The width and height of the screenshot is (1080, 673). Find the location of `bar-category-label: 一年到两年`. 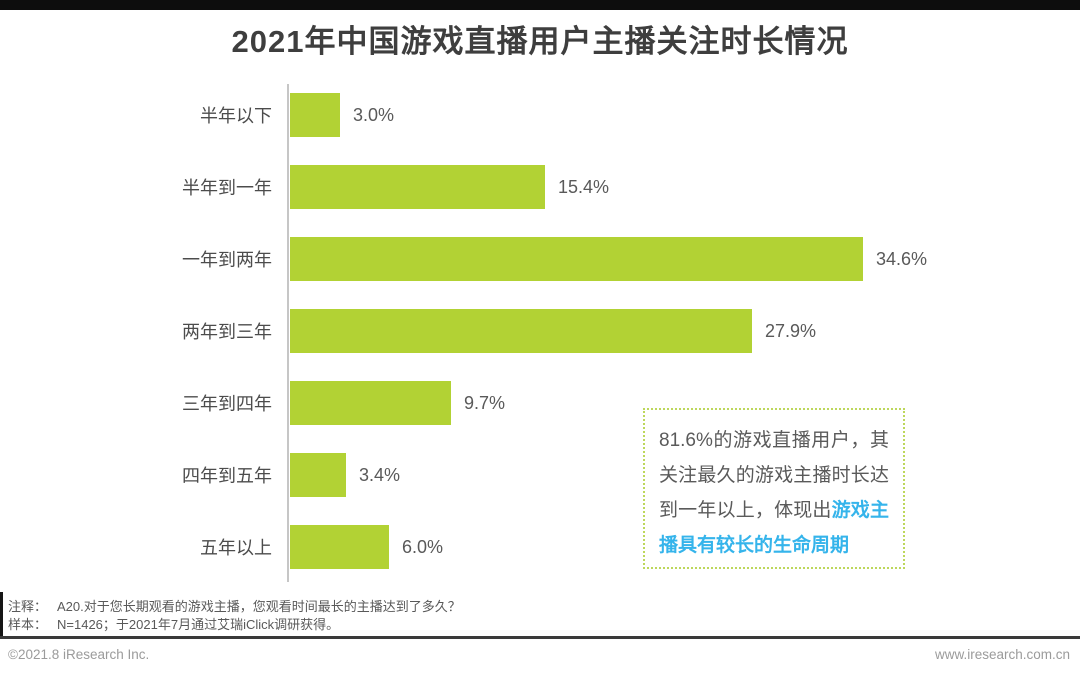

bar-category-label: 一年到两年 is located at coordinates (227, 260).